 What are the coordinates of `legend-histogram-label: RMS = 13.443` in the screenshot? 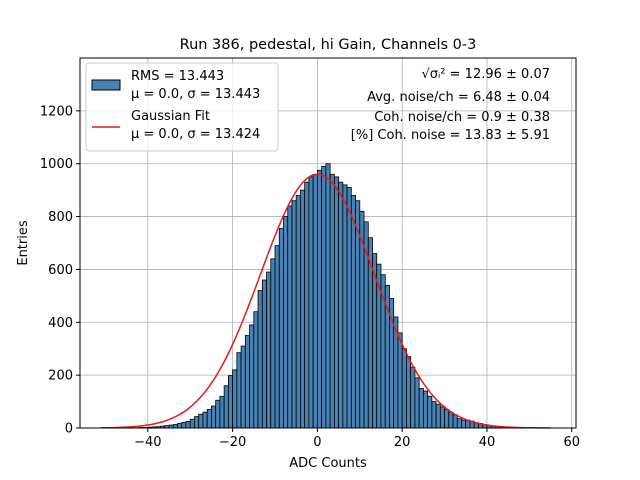 It's located at (177, 76).